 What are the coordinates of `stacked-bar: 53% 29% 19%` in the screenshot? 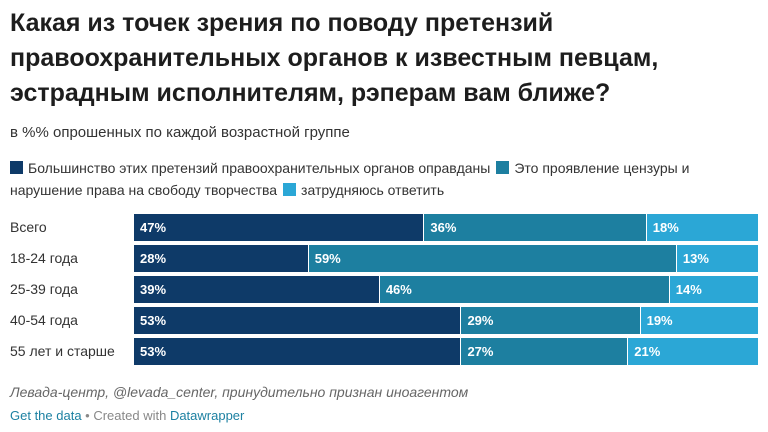 It's located at (446, 320).